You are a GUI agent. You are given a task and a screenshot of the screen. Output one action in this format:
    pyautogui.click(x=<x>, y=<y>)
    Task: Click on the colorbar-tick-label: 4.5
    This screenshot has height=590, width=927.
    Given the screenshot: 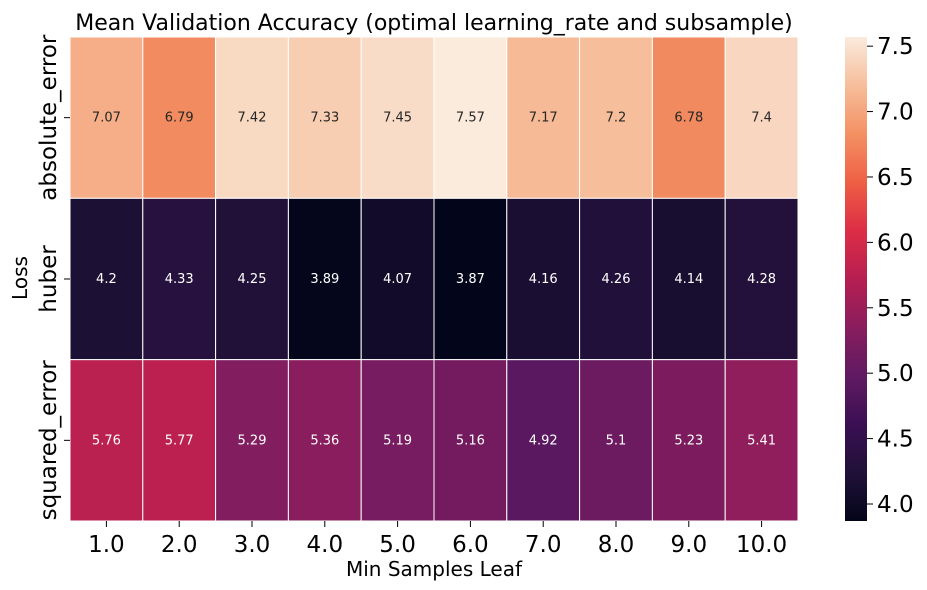 What is the action you would take?
    pyautogui.click(x=895, y=440)
    